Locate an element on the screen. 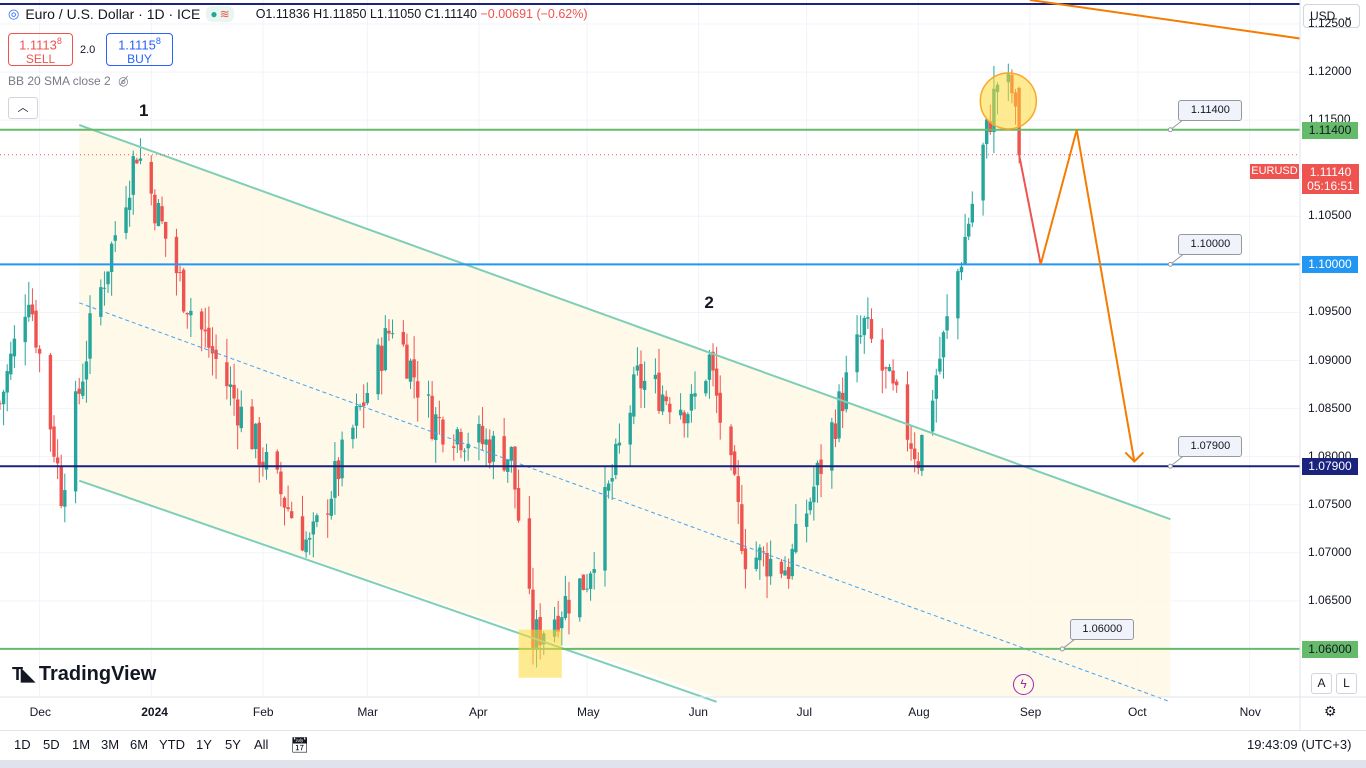 The height and width of the screenshot is (768, 1366). price-callout: 1.06000 is located at coordinates (1102, 629).